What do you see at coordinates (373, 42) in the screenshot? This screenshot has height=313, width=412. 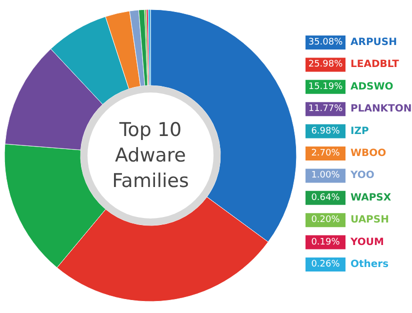 I see `legend-label: ARPUSH` at bounding box center [373, 42].